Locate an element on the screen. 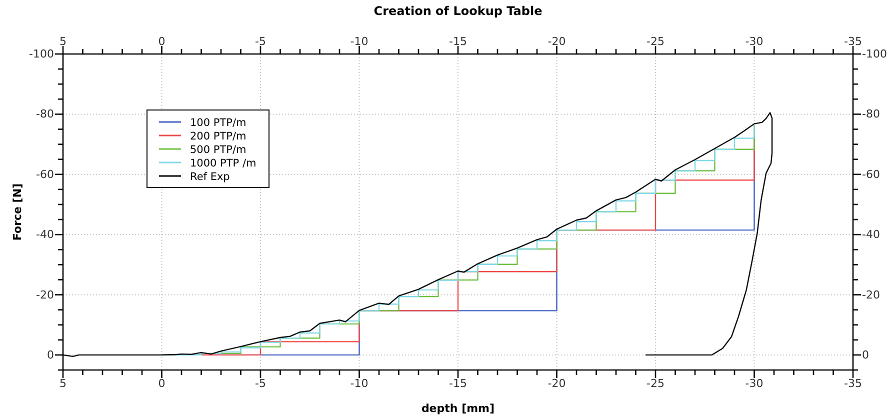  x-tick-label: -25 is located at coordinates (655, 41).